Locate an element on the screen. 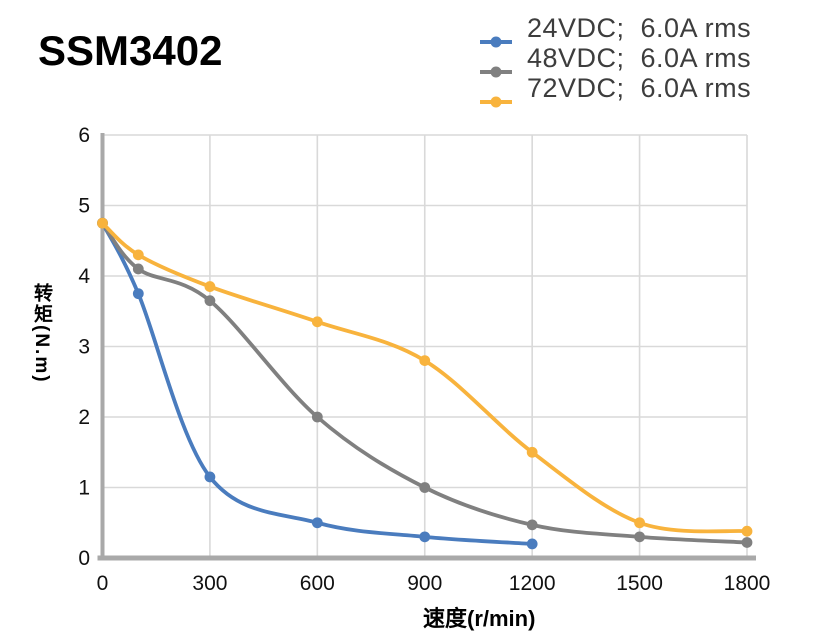 This screenshot has height=640, width=831. legend-item-24vdc: 24VDC; 6.0A rms is located at coordinates (615, 30).